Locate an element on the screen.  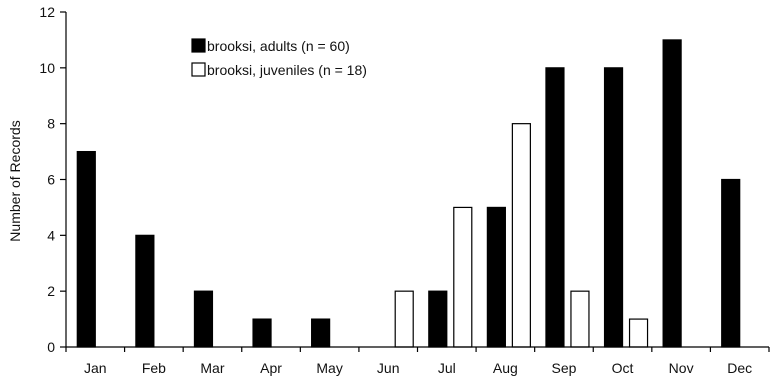
x-tick-label: Sep is located at coordinates (563, 368).